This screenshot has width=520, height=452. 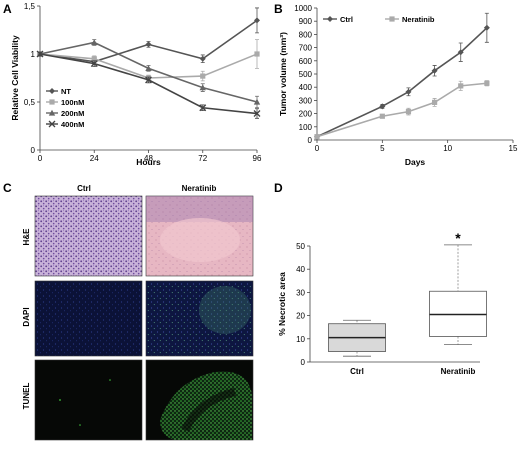 What do you see at coordinates (30, 6) in the screenshot?
I see `y-tick-label: 1,5` at bounding box center [30, 6].